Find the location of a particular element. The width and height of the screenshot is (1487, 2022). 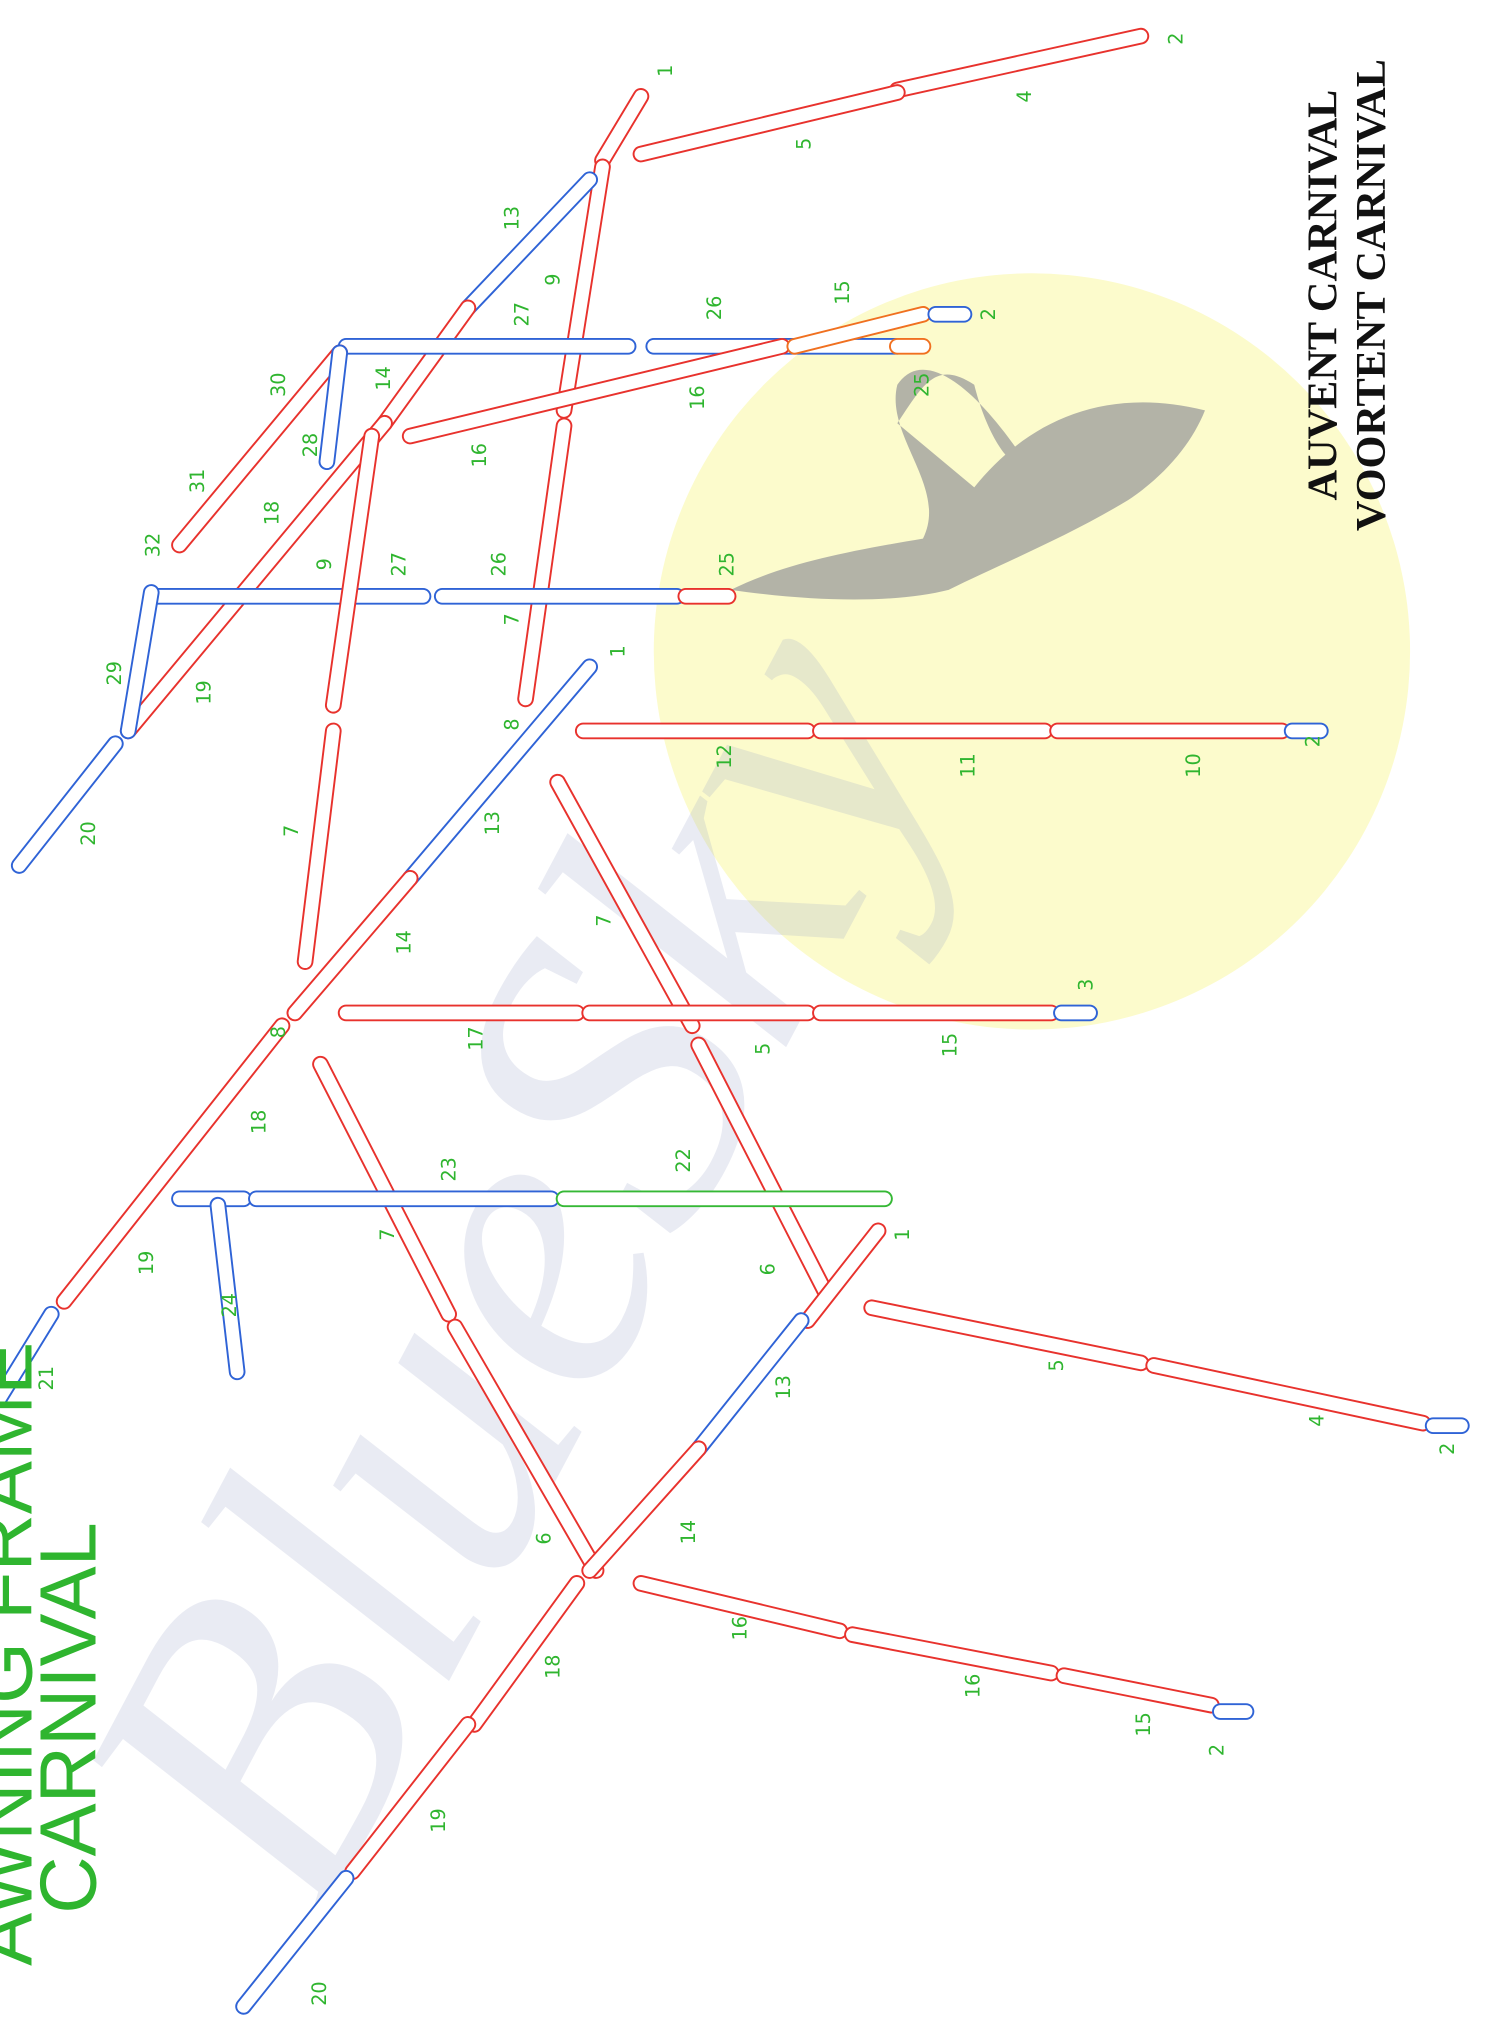

part-number: 3 is located at coordinates (1086, 985).